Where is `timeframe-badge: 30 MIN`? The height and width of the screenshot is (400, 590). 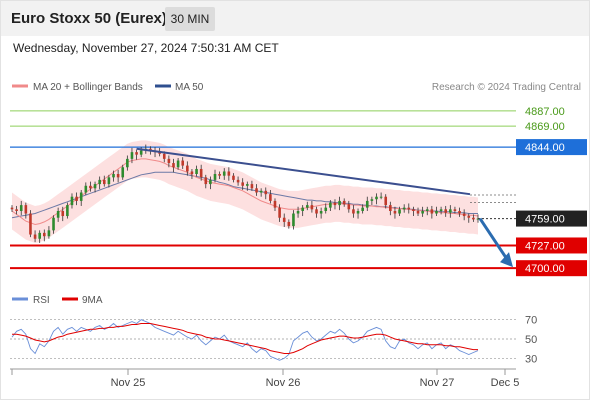 timeframe-badge: 30 MIN is located at coordinates (190, 19).